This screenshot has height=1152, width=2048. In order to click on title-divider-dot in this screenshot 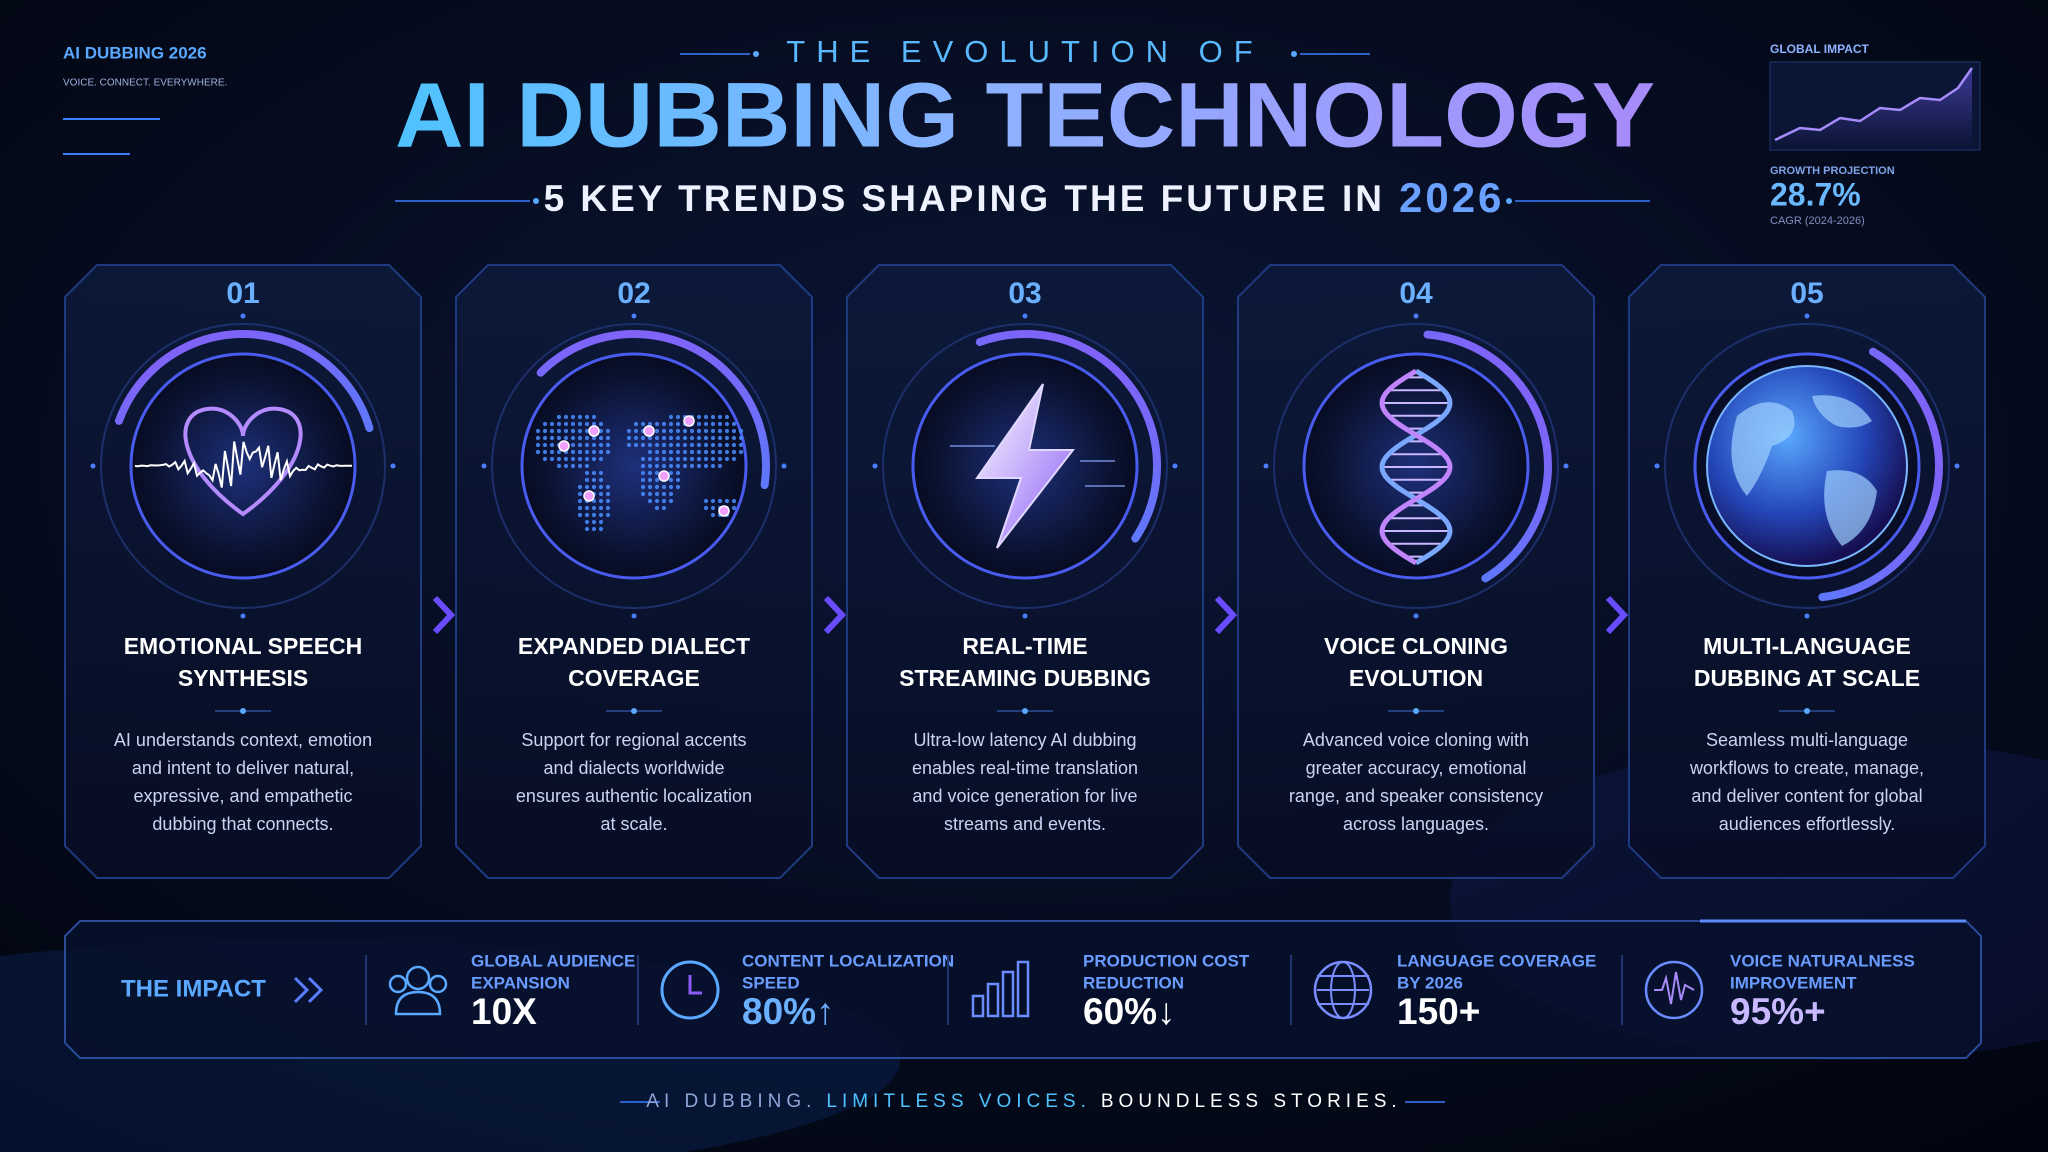, I will do `click(1416, 711)`.